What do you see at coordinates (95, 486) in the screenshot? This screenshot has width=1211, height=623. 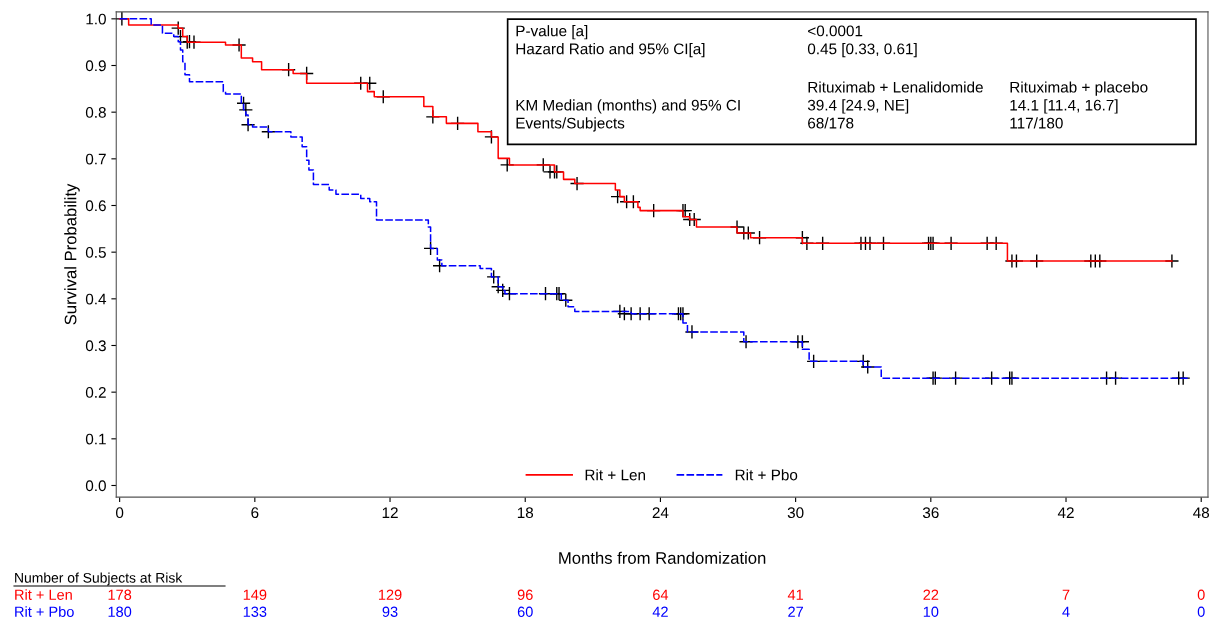 I see `y-tick-label: 0.0` at bounding box center [95, 486].